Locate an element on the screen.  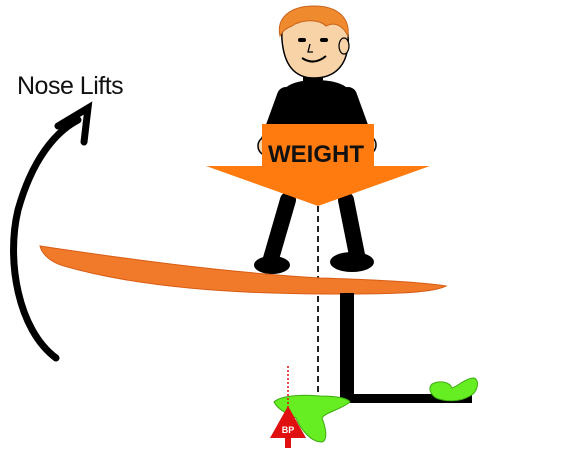
foil-mast is located at coordinates (347, 346).